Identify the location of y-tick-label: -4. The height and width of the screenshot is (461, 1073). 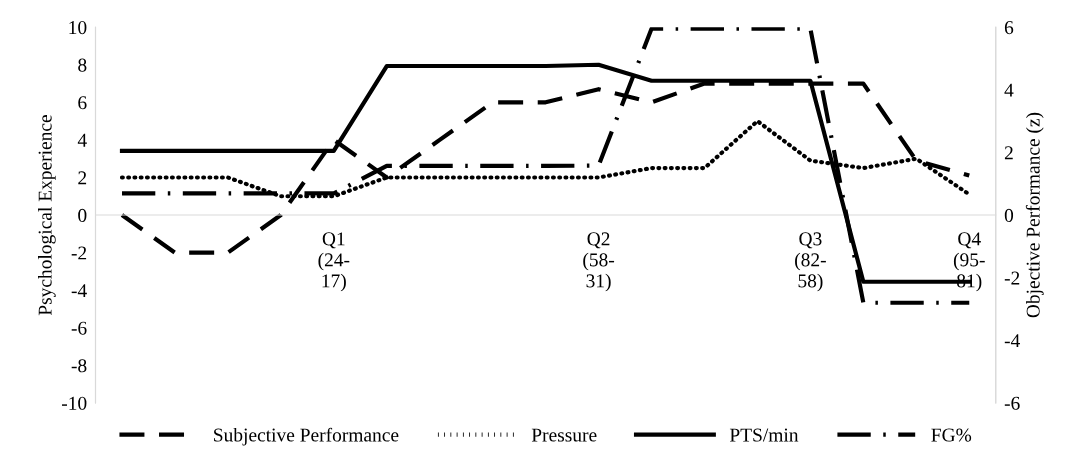
(79, 290).